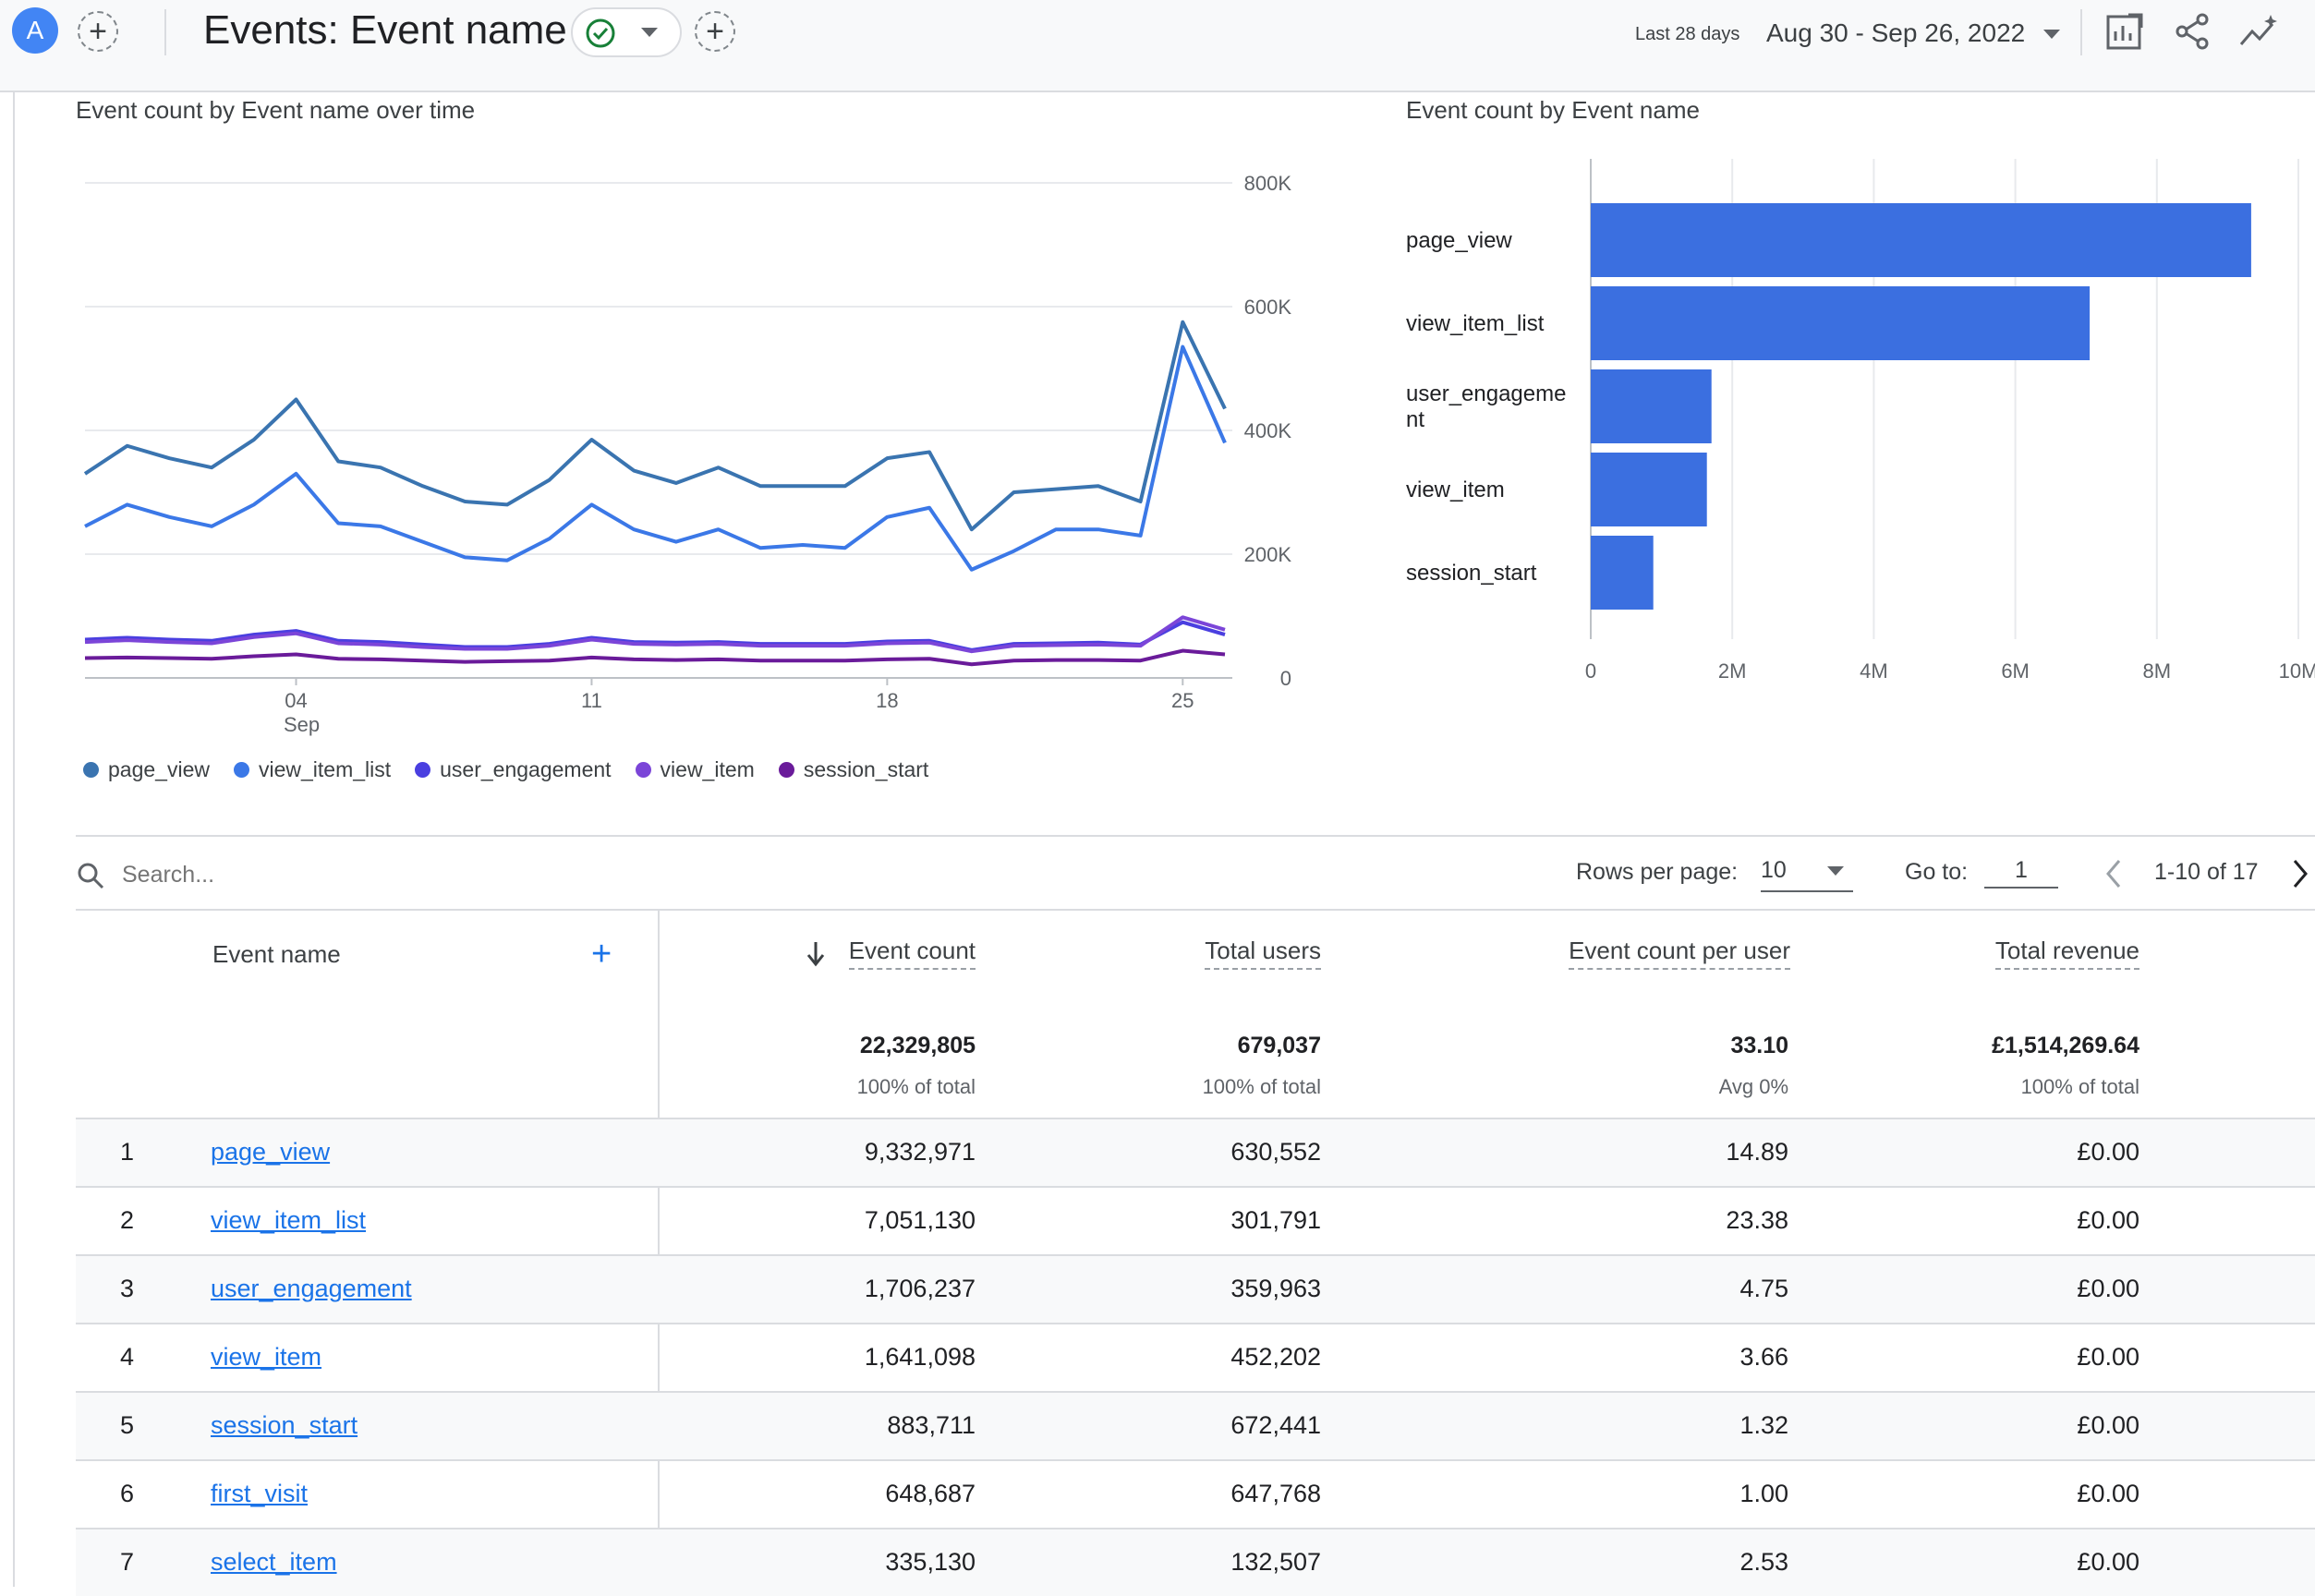 Image resolution: width=2315 pixels, height=1596 pixels. Describe the element at coordinates (35, 30) in the screenshot. I see `avatar: A` at that location.